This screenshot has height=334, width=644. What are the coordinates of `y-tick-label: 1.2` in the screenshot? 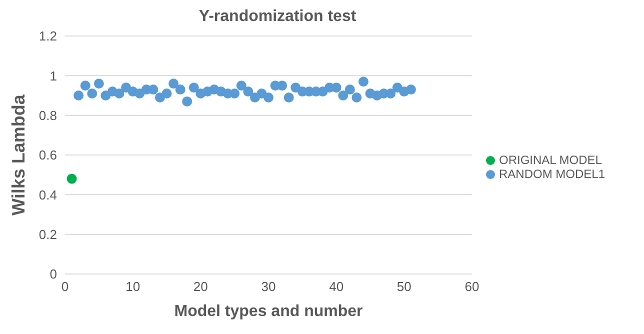 It's located at (47, 36).